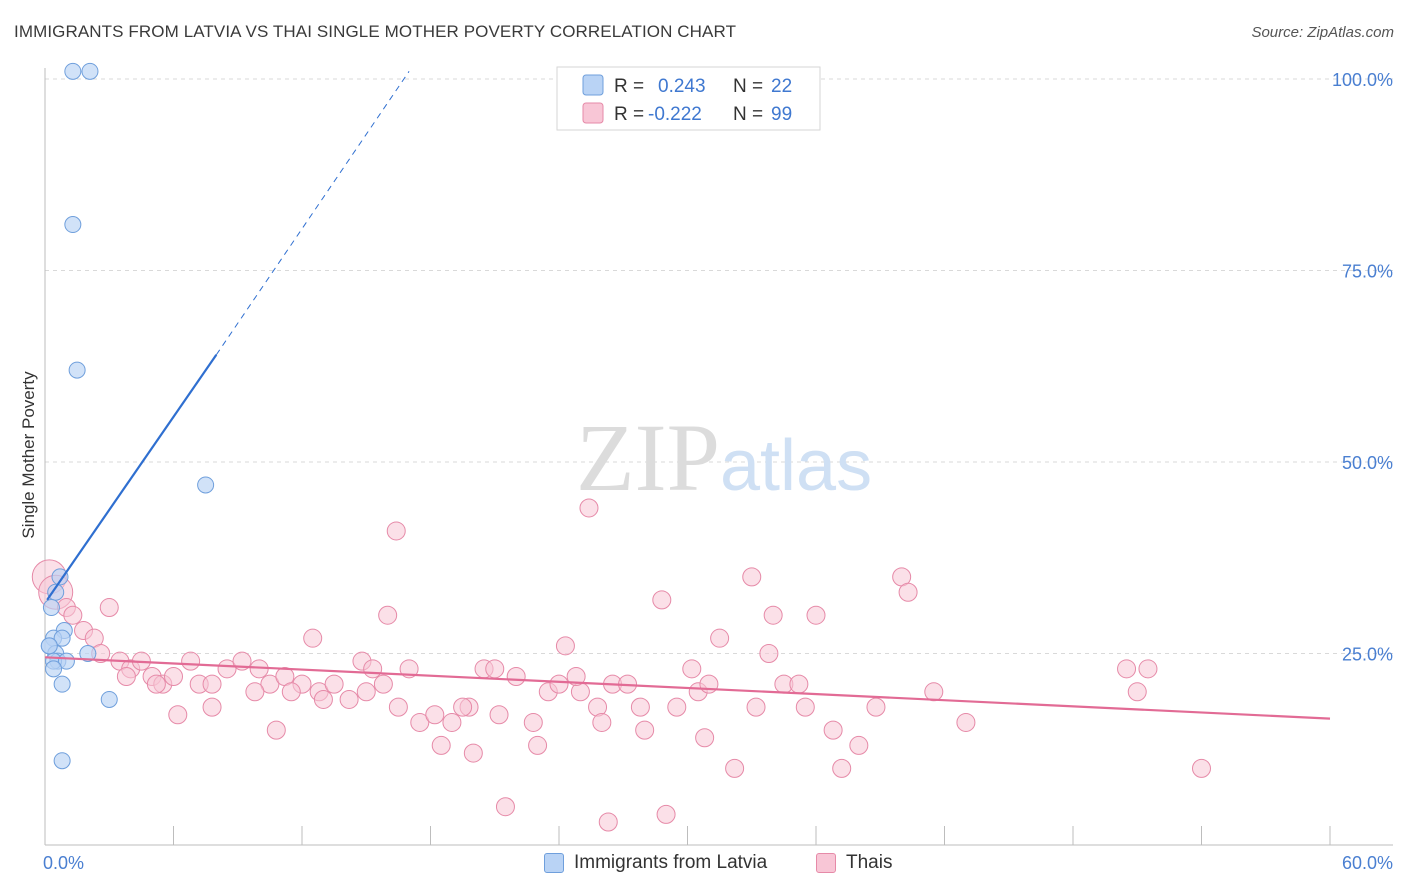 The image size is (1406, 892). What do you see at coordinates (593, 113) in the screenshot?
I see `legend-swatch-thai` at bounding box center [593, 113].